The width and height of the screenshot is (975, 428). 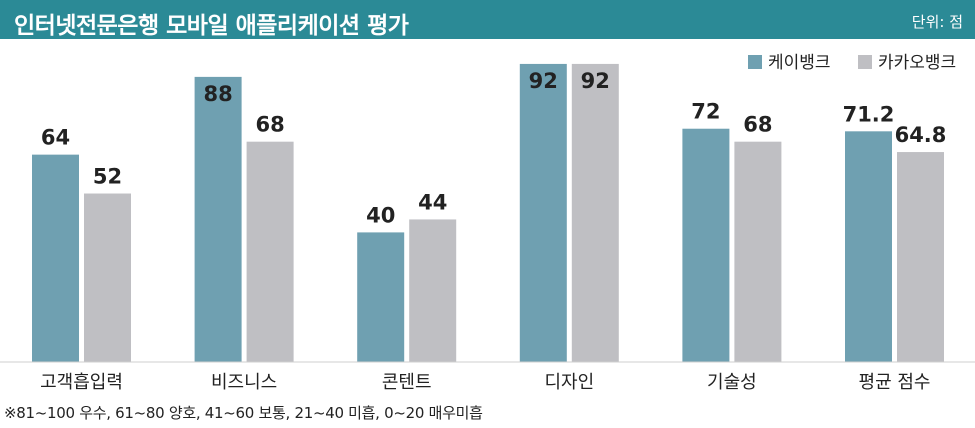 What do you see at coordinates (705, 112) in the screenshot?
I see `value-label-kbank-4: 72` at bounding box center [705, 112].